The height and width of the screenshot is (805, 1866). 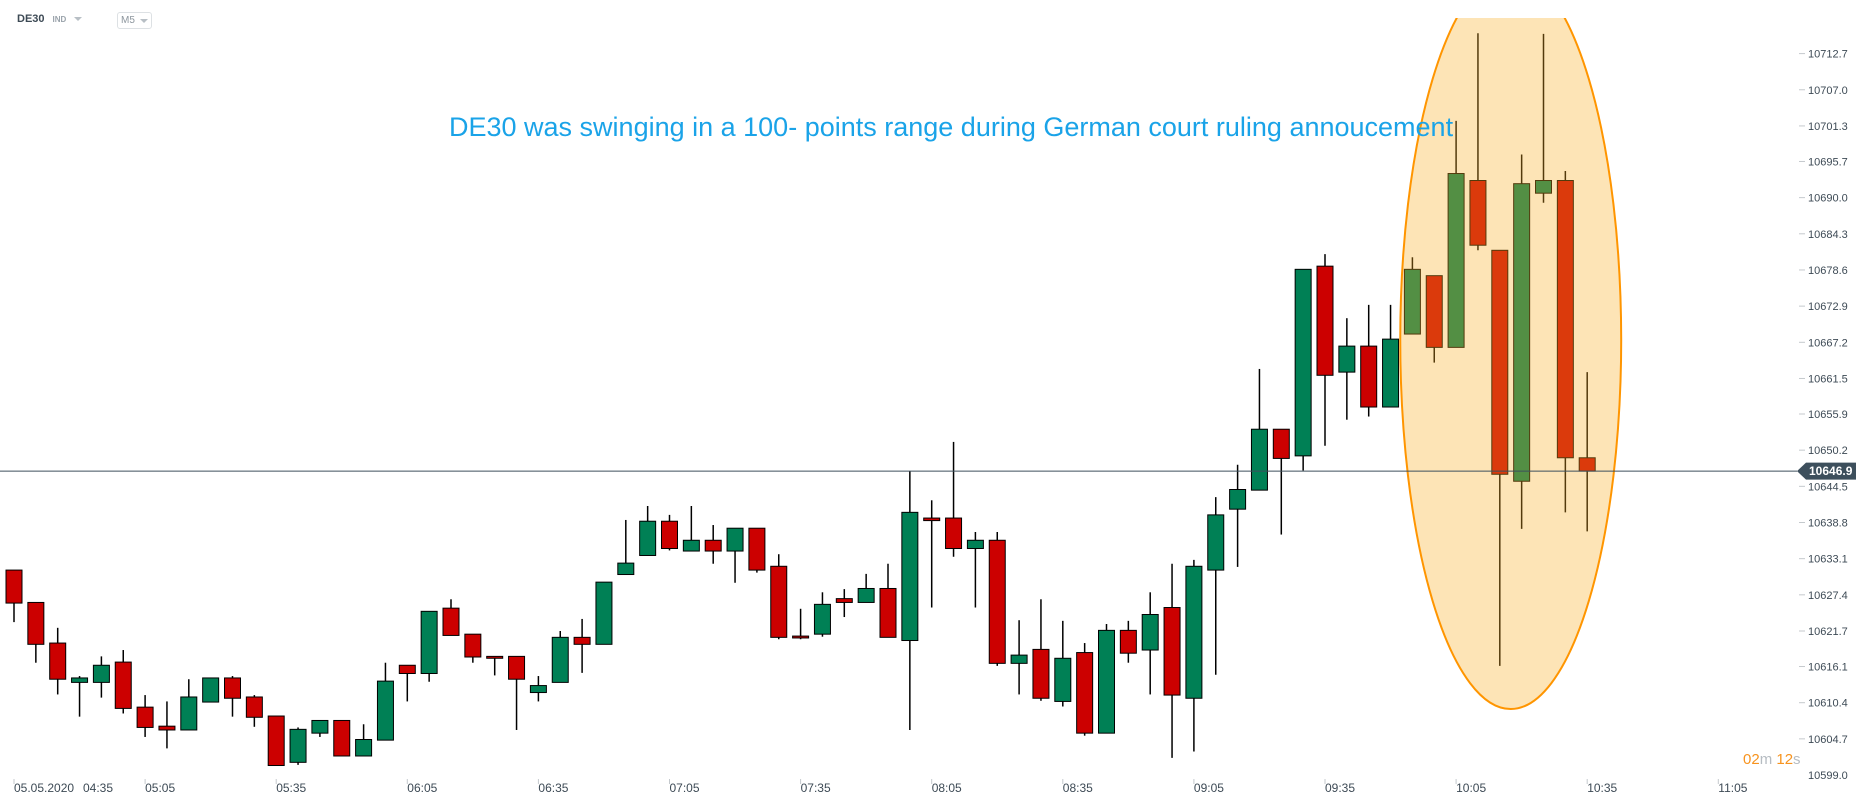 What do you see at coordinates (1828, 307) in the screenshot?
I see `y-tick-label: 10672.9` at bounding box center [1828, 307].